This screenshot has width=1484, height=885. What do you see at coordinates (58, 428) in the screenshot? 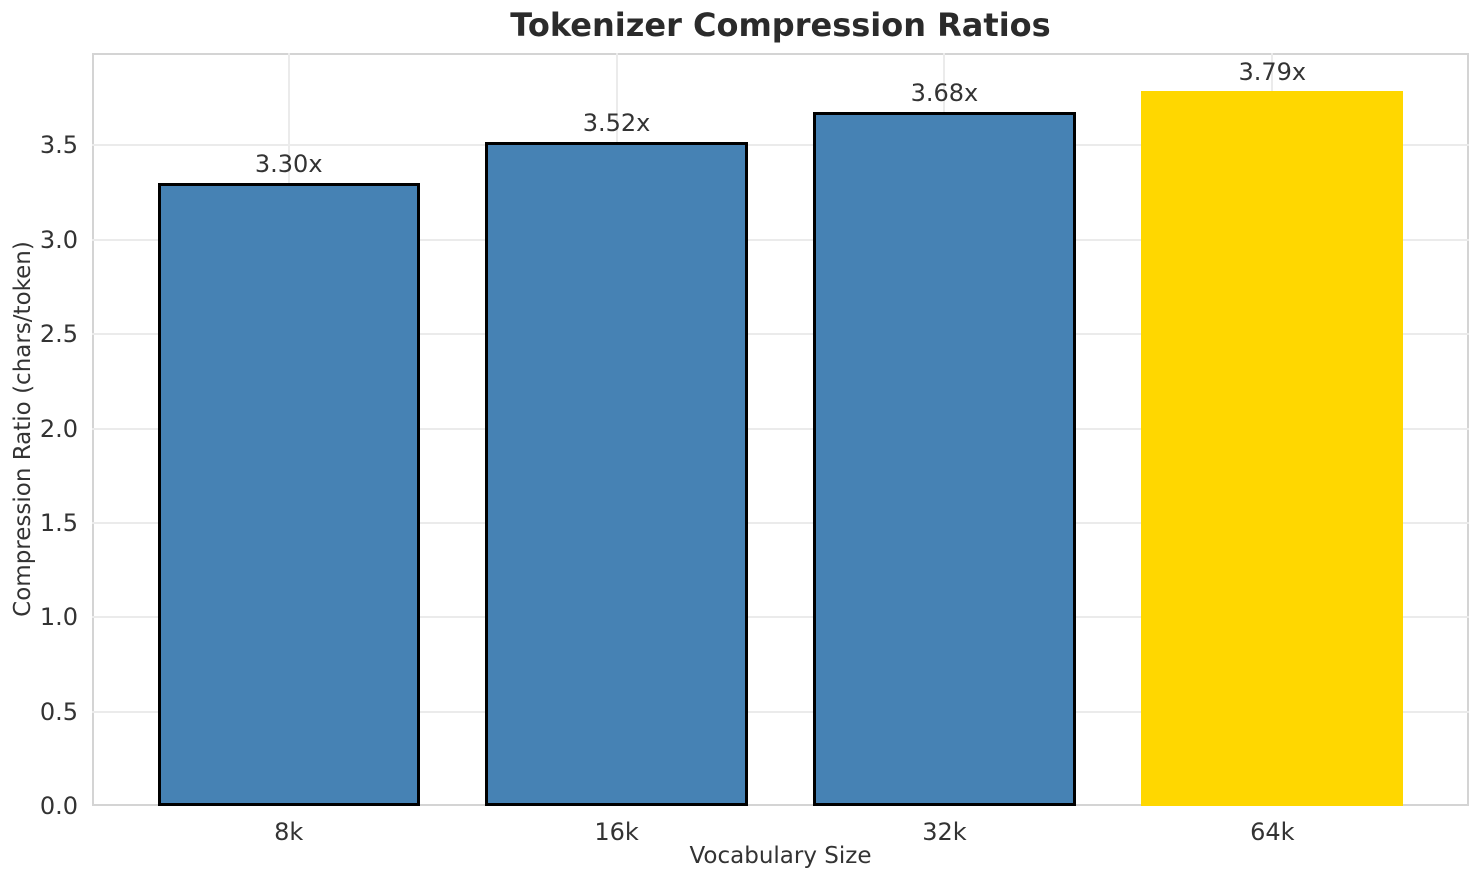
I see `y-tick-label: 2.0` at bounding box center [58, 428].